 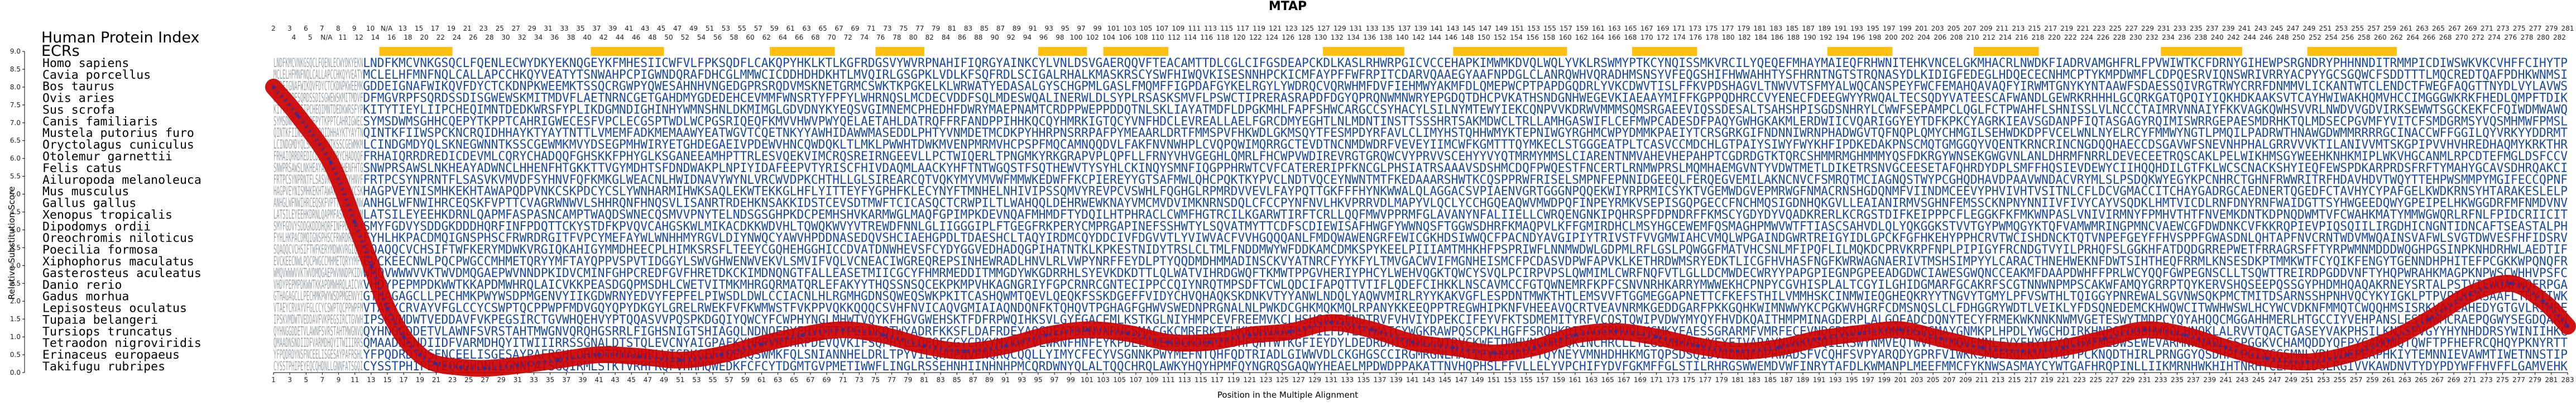 I want to click on x-tick-label: 3, so click(x=289, y=380).